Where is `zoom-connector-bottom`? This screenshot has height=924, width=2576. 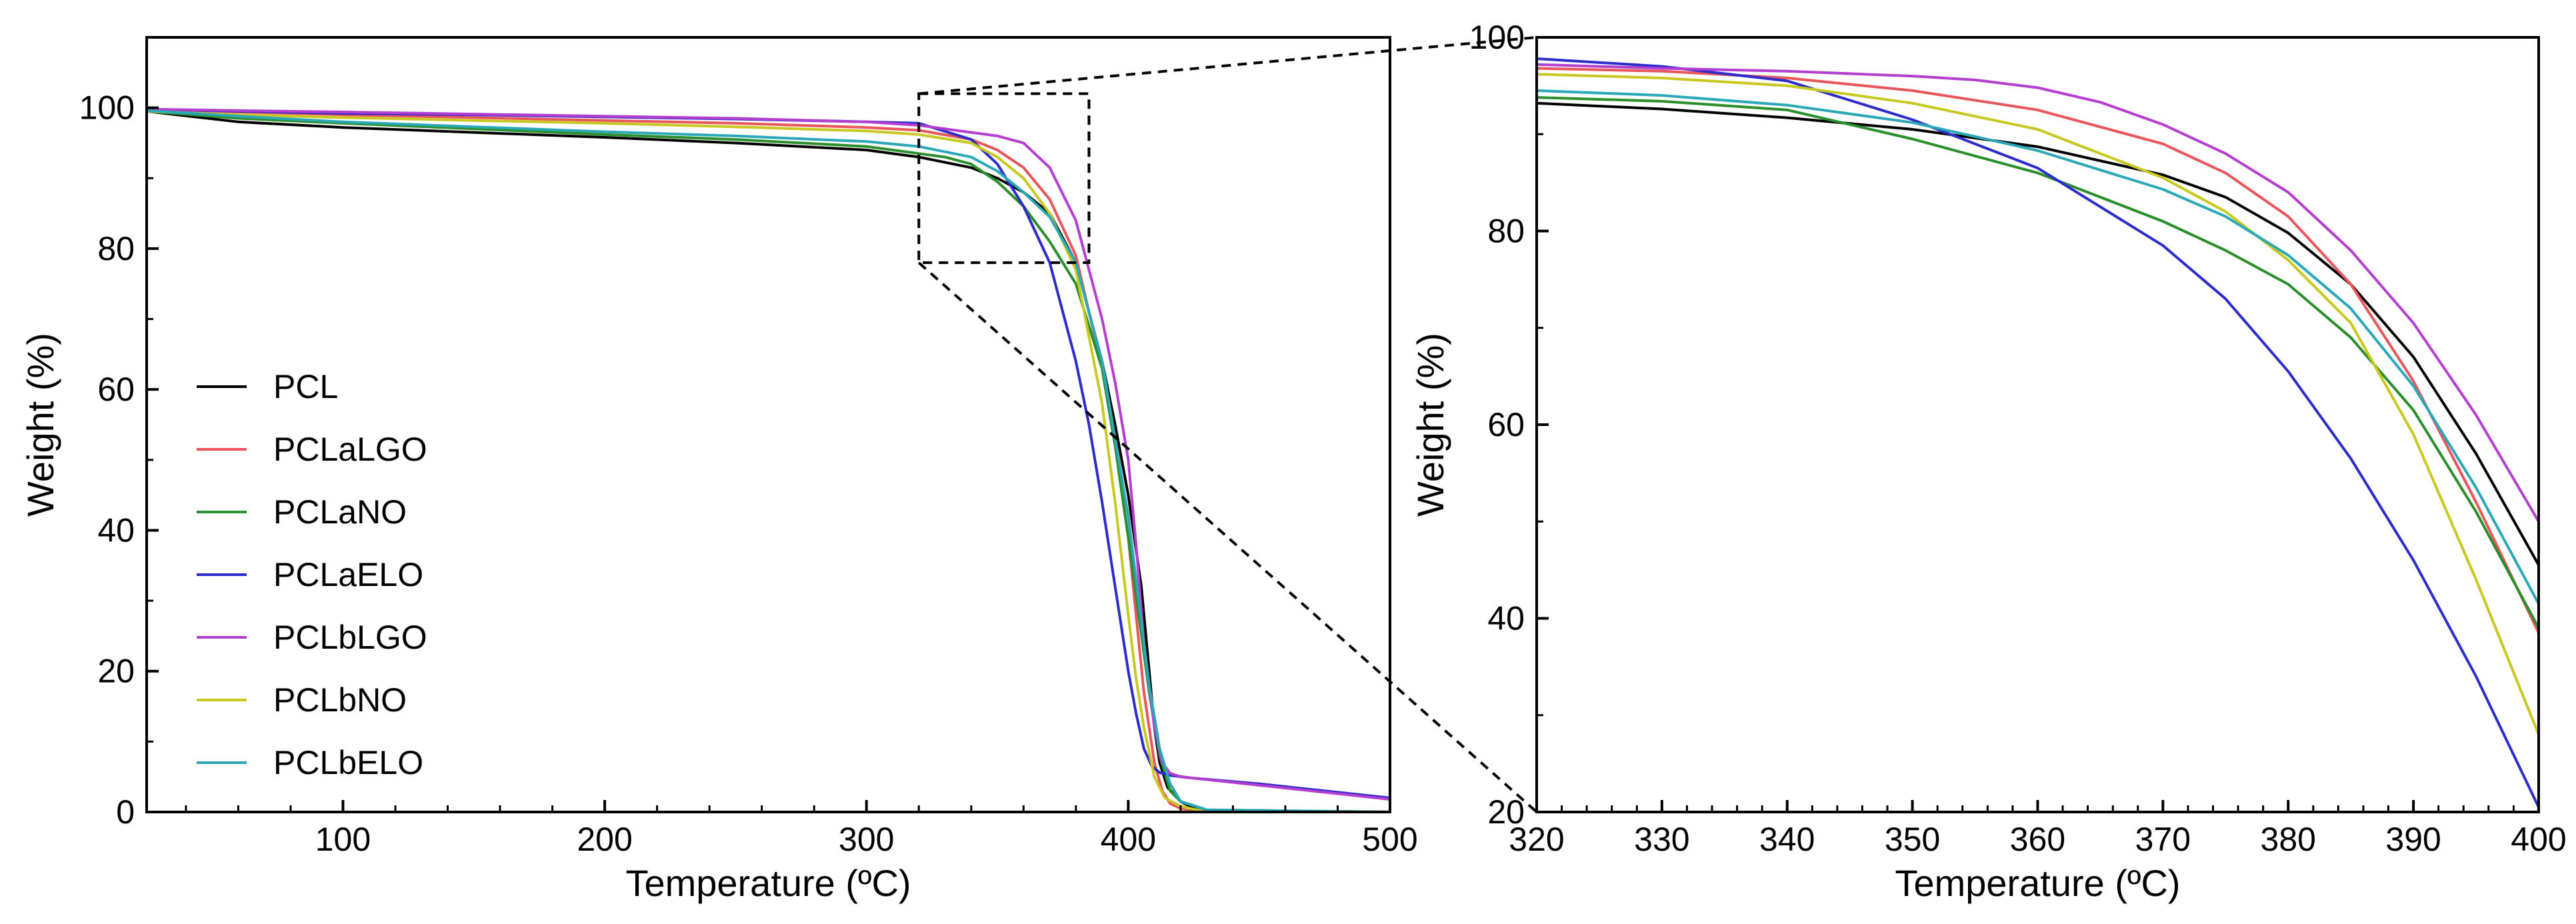 zoom-connector-bottom is located at coordinates (1227, 537).